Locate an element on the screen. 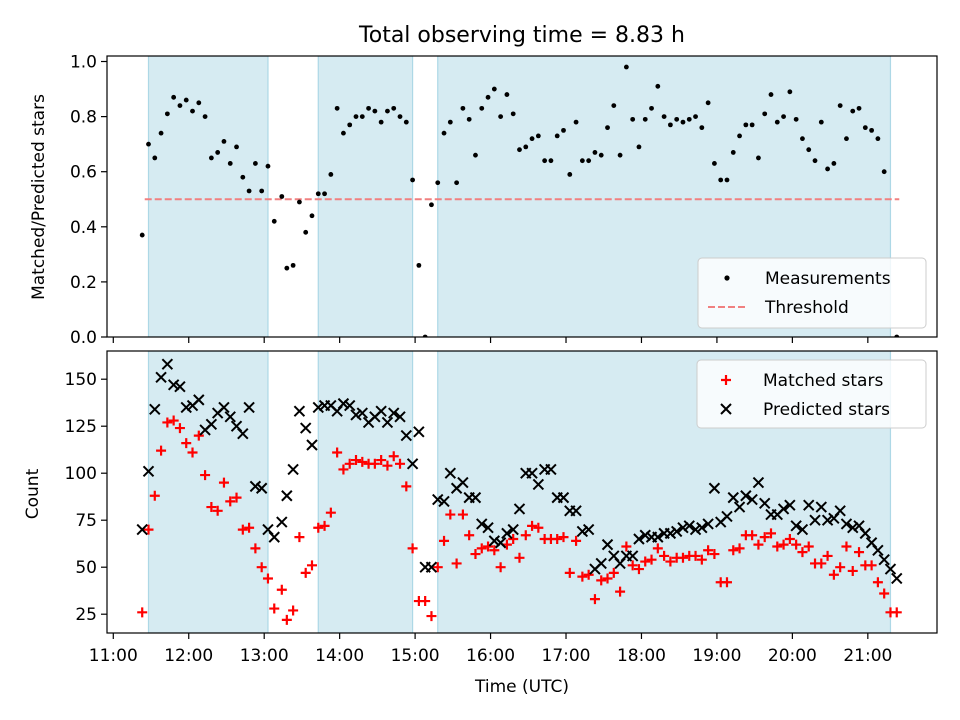  top-y-tick-label: 0.2 is located at coordinates (83, 283).